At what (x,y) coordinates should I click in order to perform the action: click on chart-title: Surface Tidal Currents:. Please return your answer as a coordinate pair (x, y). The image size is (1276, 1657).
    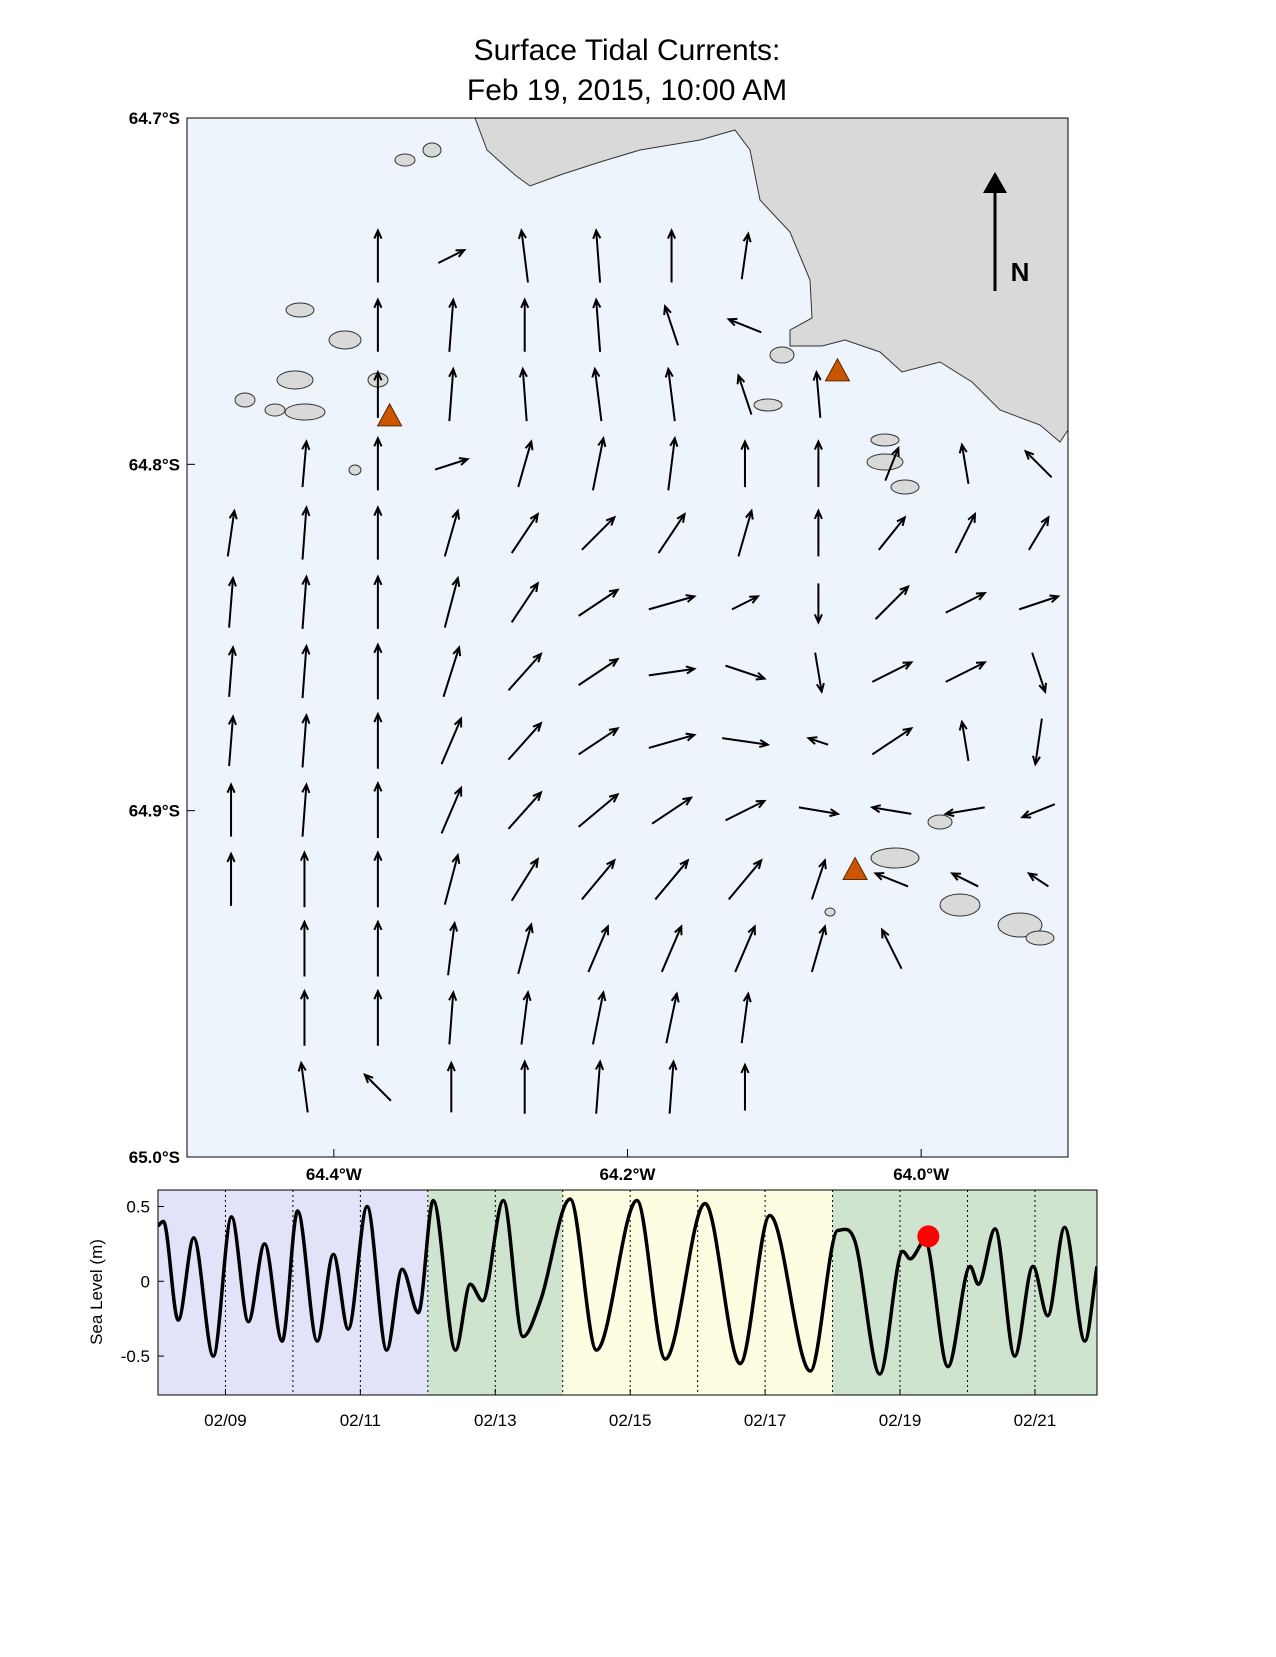
    Looking at the image, I should click on (627, 50).